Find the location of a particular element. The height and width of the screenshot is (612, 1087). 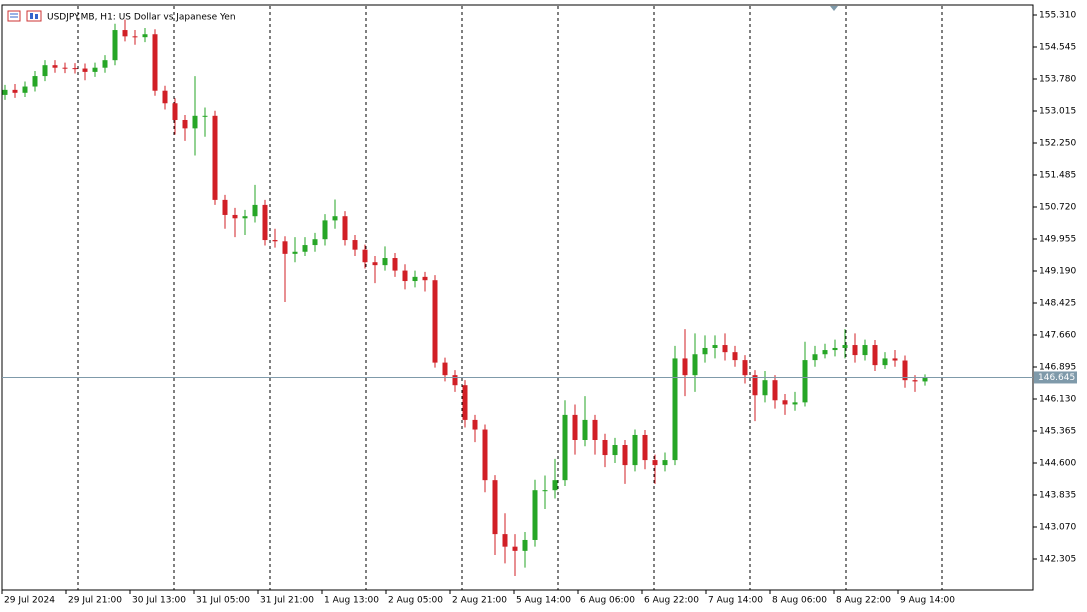

x-tick-label: 5 Aug 14:00 is located at coordinates (543, 601).